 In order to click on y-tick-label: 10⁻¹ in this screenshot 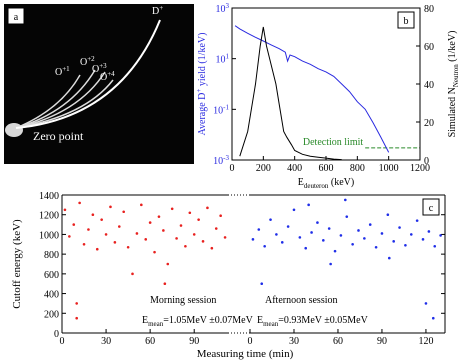, I will do `click(221, 109)`.